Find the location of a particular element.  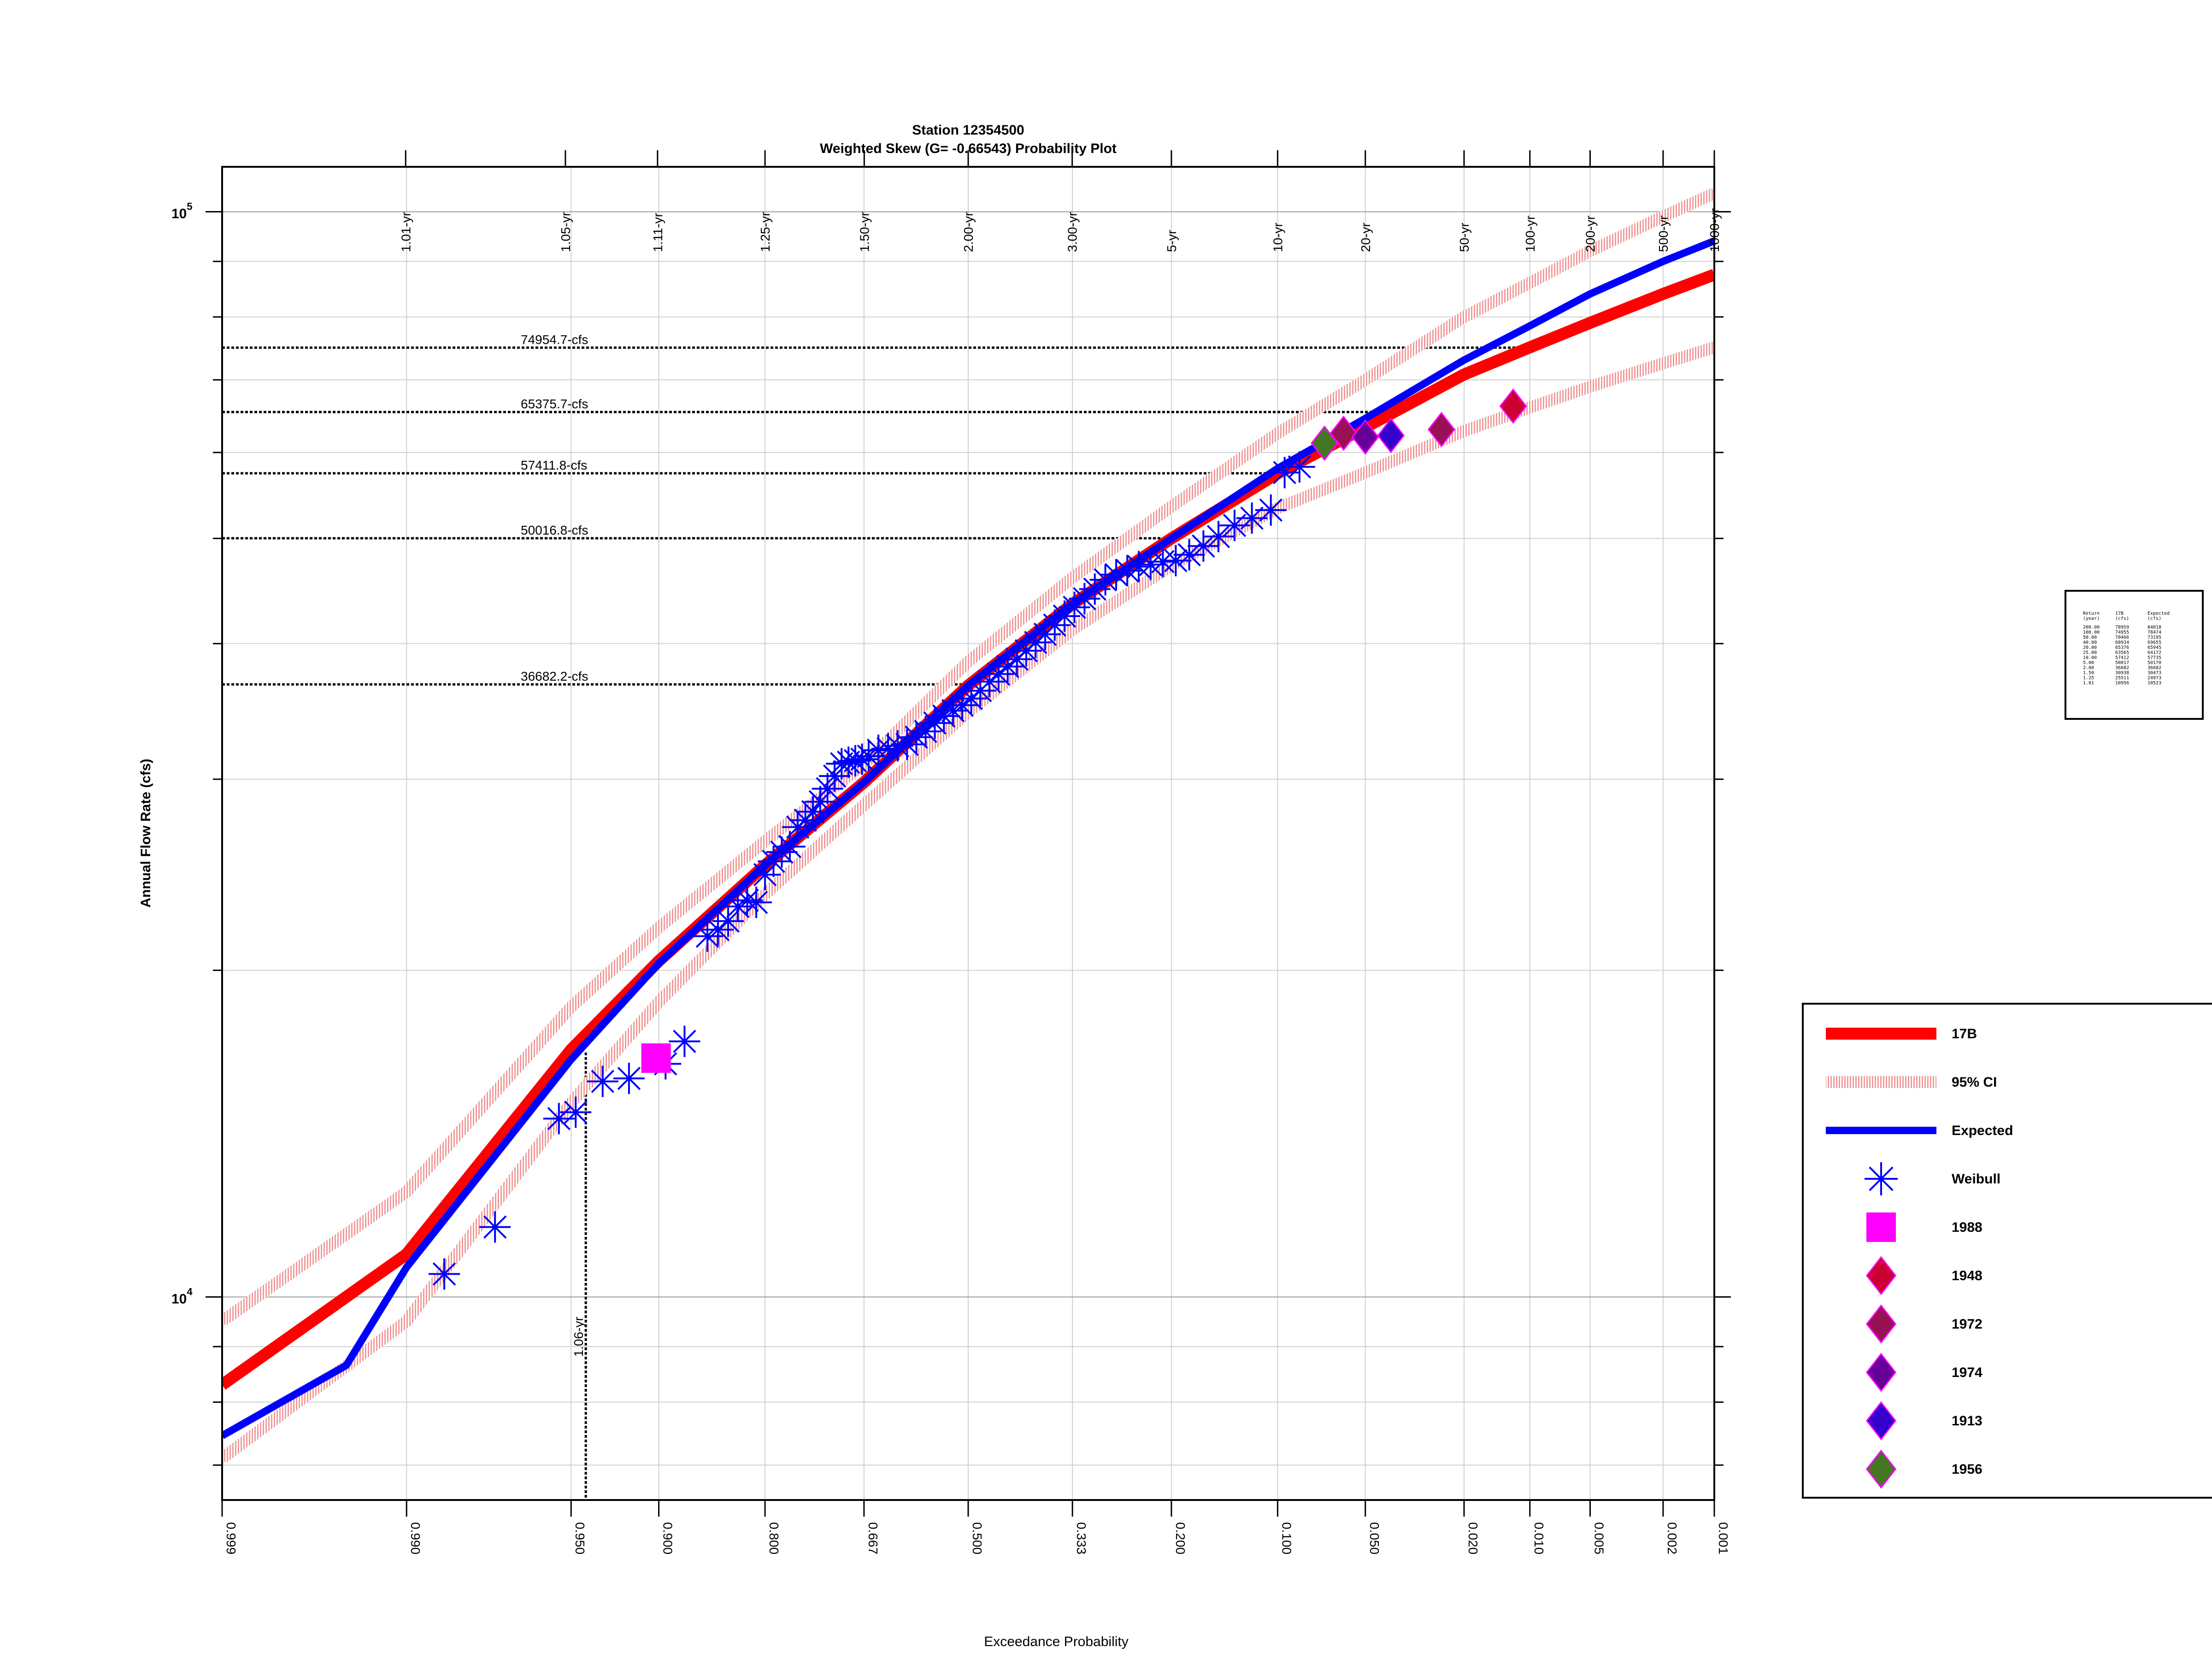

inset-table-cell: 25.00 is located at coordinates (2090, 652).